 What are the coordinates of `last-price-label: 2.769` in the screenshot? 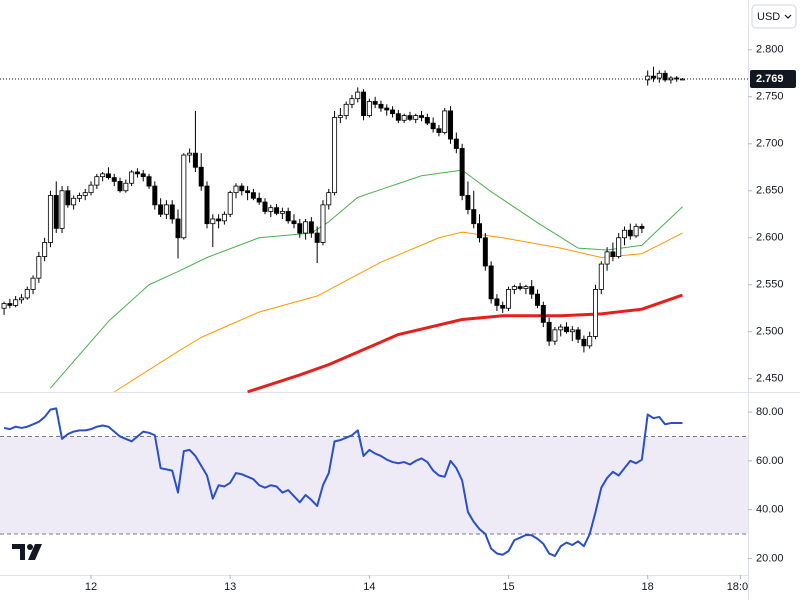 It's located at (770, 79).